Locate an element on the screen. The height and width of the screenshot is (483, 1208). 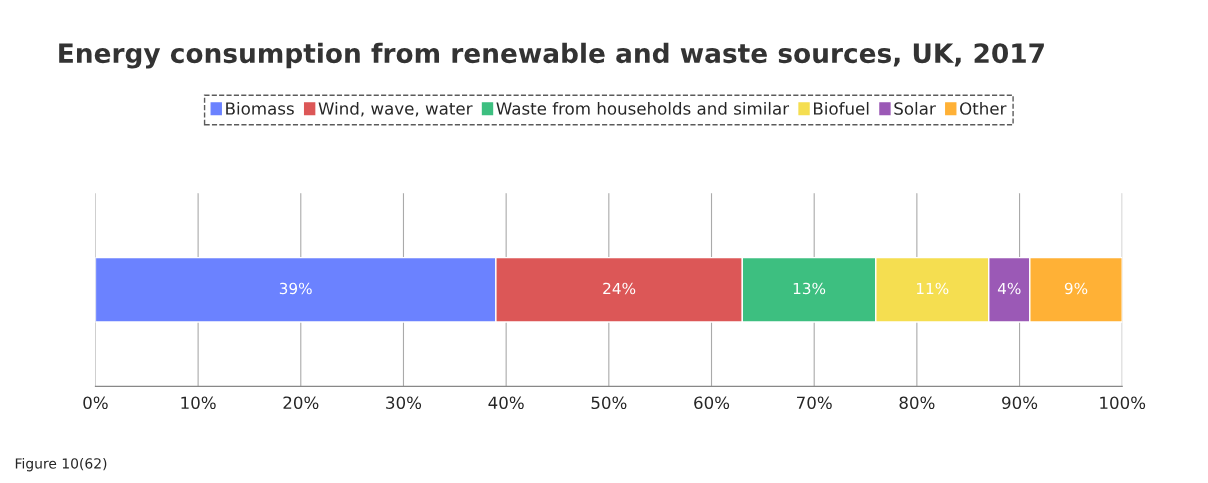
x-tick-label: 50% is located at coordinates (609, 403).